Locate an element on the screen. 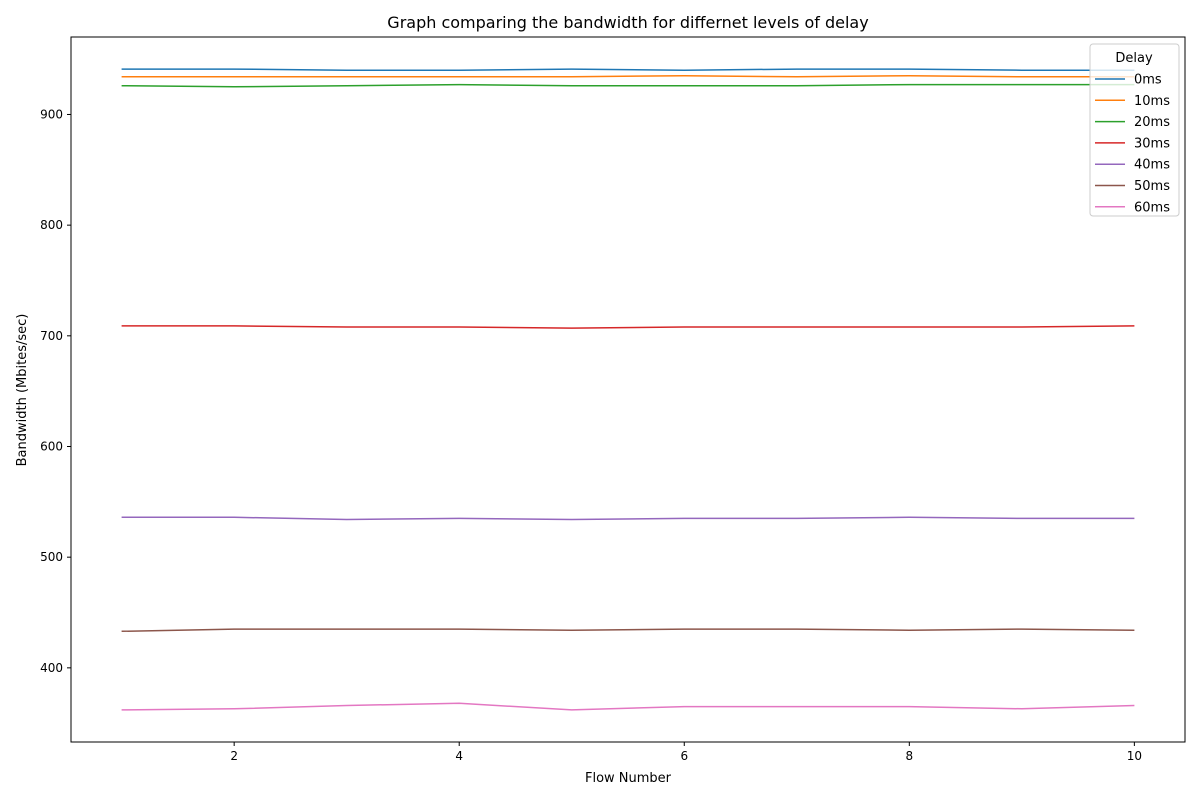 This screenshot has width=1200, height=804. legend-box is located at coordinates (1134, 130).